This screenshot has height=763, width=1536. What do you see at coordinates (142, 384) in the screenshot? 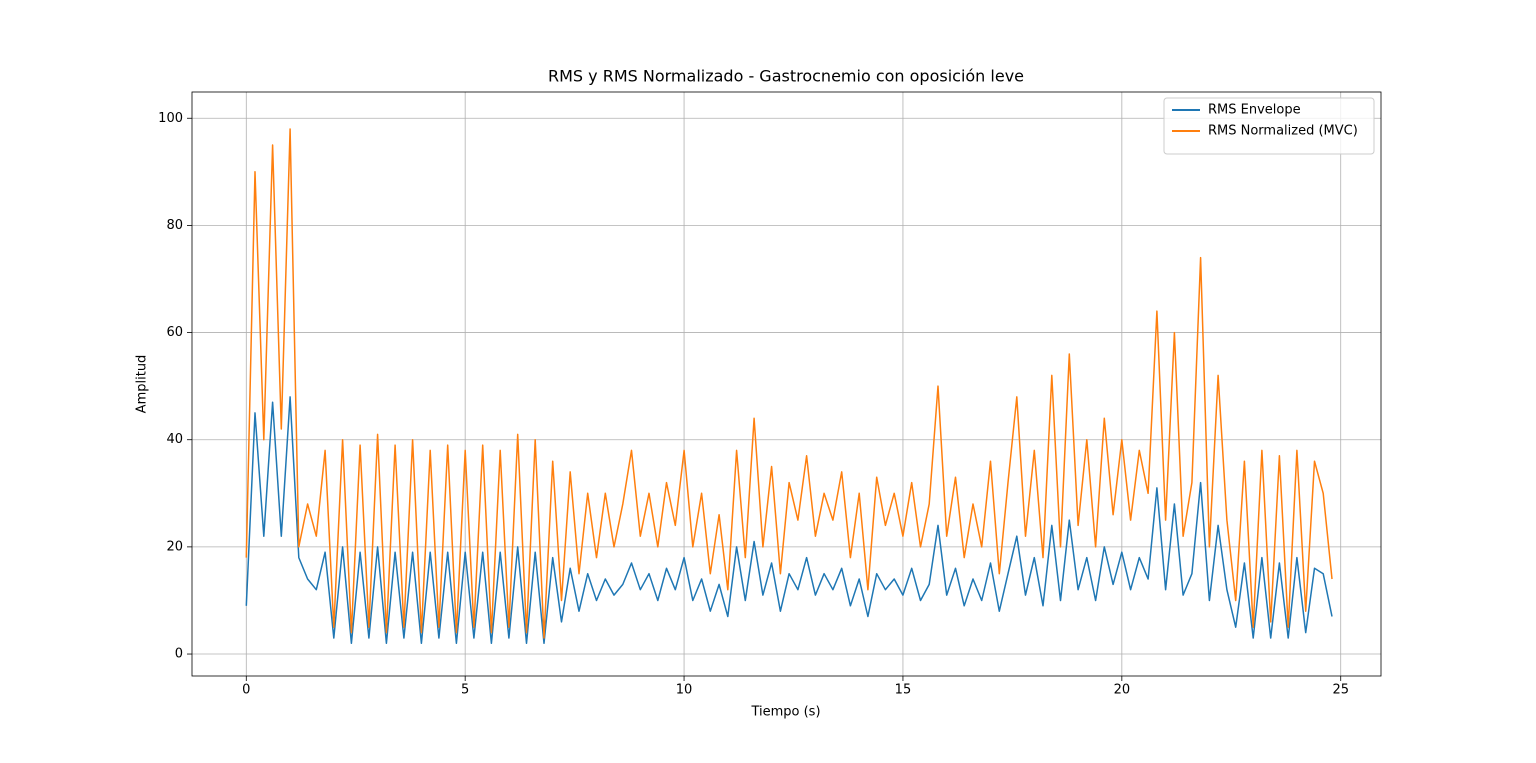
I see `y-axis-label: Amplitud` at bounding box center [142, 384].